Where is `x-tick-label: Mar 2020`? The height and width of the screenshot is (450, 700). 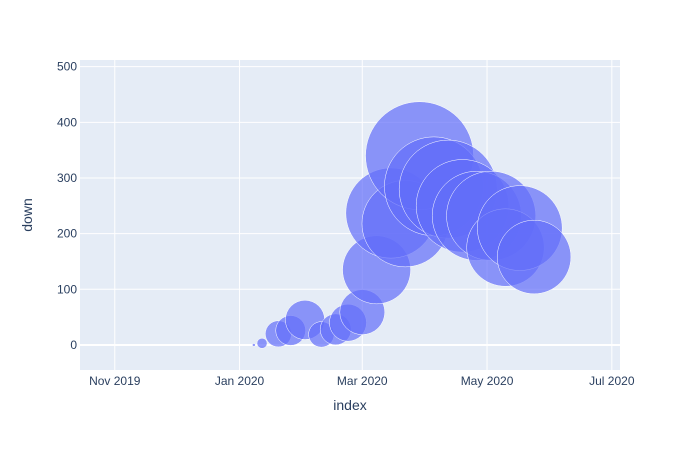
x-tick-label: Mar 2020 is located at coordinates (362, 381).